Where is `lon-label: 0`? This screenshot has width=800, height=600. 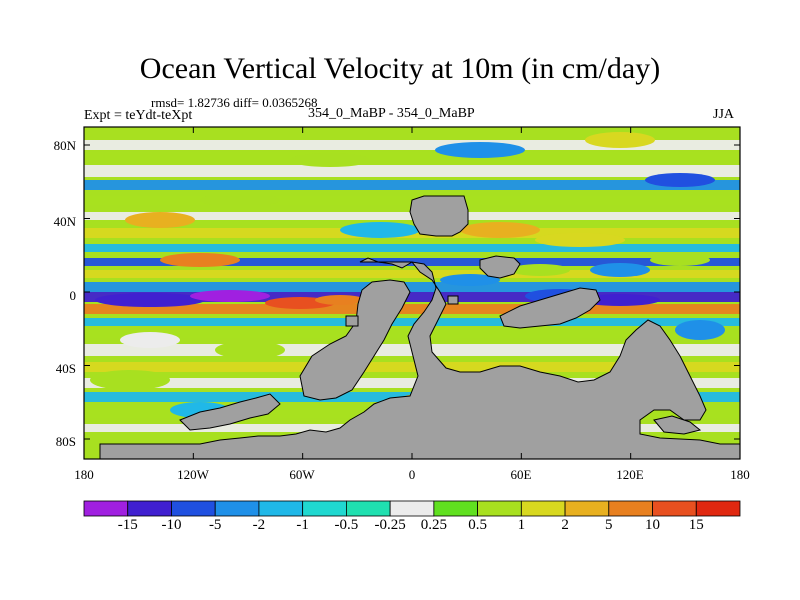 lon-label: 0 is located at coordinates (412, 474).